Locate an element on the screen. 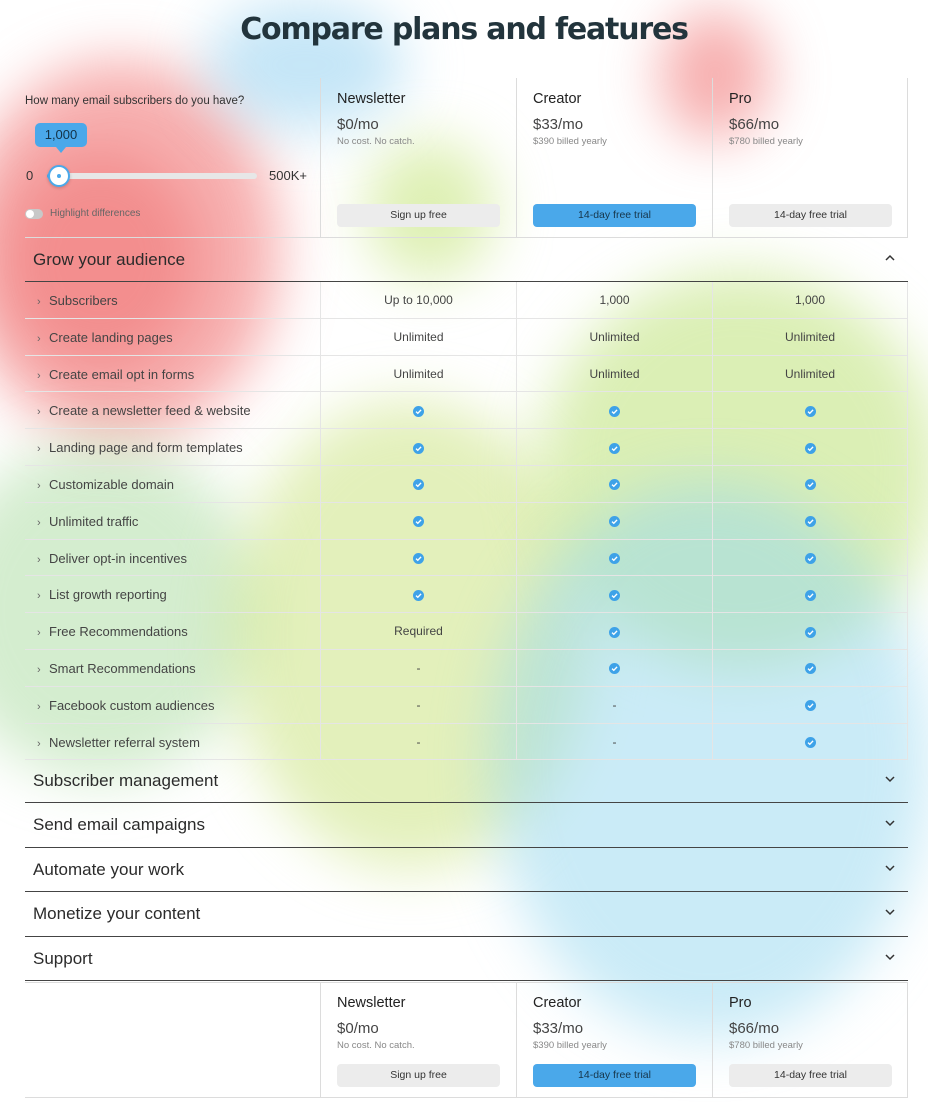  feature-label-text: Deliver opt-in incentives is located at coordinates (118, 558).